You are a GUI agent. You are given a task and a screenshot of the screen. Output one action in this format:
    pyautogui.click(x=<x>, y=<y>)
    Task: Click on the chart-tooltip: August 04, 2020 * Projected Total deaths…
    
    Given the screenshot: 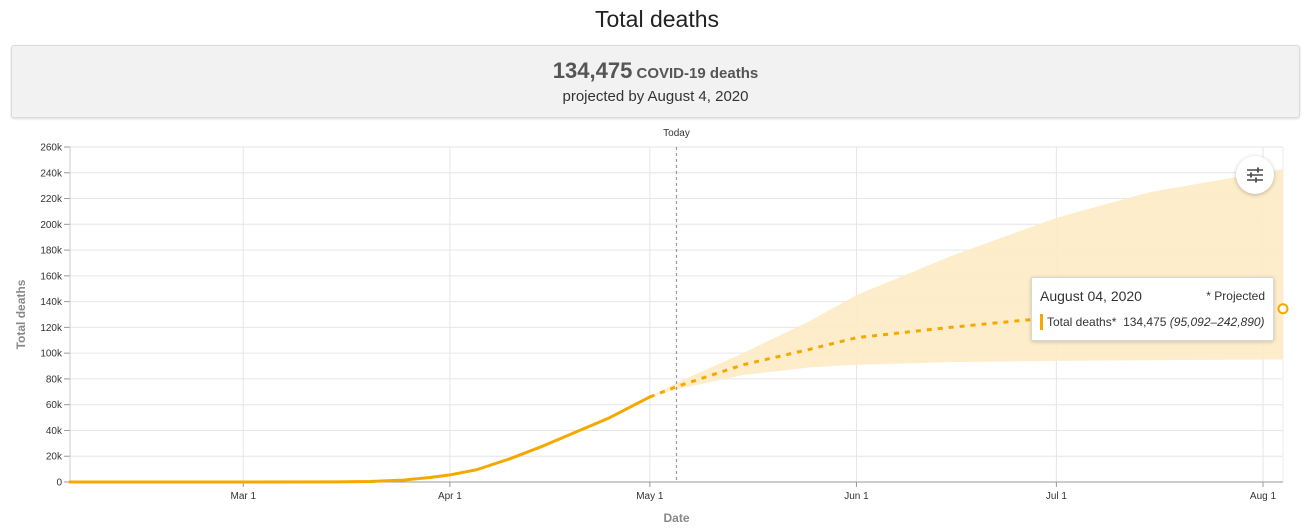 What is the action you would take?
    pyautogui.click(x=1152, y=309)
    